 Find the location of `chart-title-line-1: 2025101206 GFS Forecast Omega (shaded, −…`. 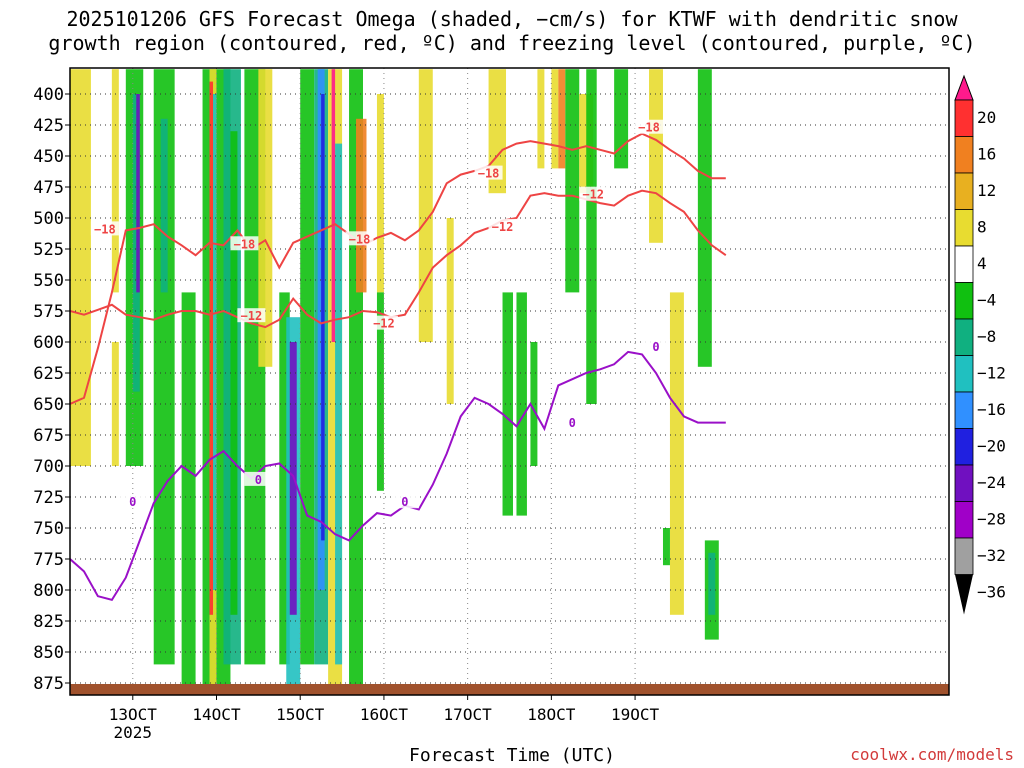

chart-title-line-1: 2025101206 GFS Forecast Omega (shaded, −… is located at coordinates (512, 19).